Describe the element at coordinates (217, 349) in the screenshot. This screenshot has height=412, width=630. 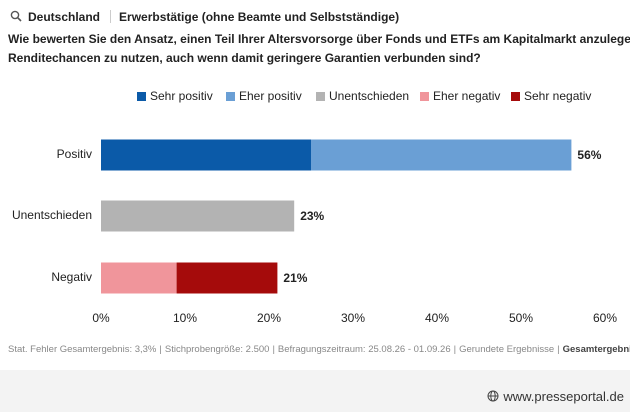
I see `footer-item: Stichprobengröße: 2.500` at that location.